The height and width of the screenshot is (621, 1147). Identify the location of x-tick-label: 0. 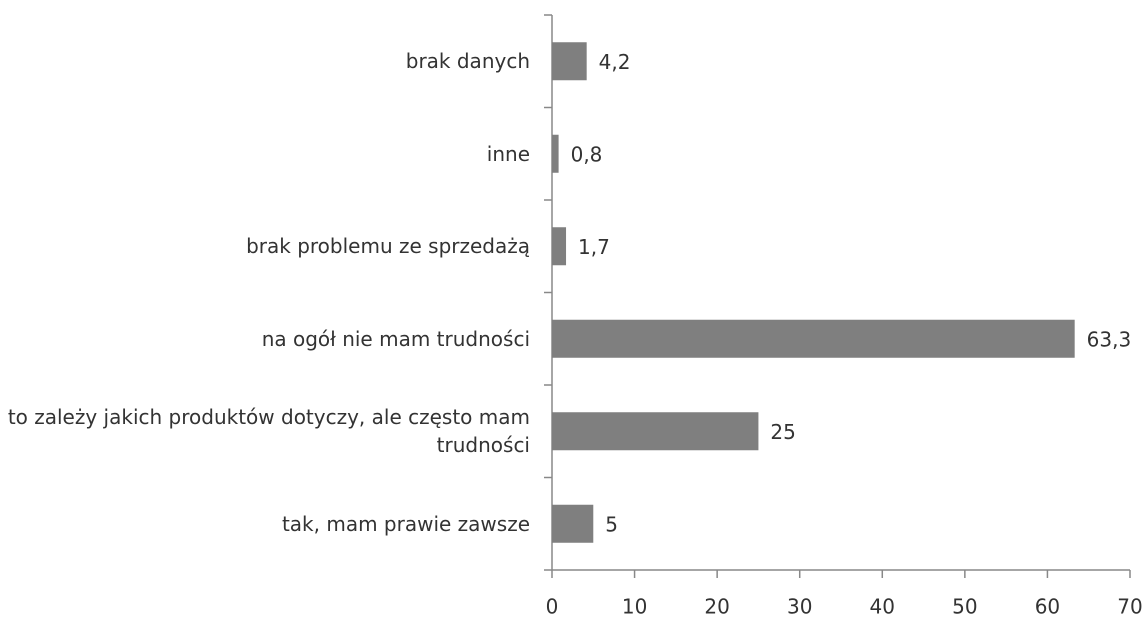
(552, 607).